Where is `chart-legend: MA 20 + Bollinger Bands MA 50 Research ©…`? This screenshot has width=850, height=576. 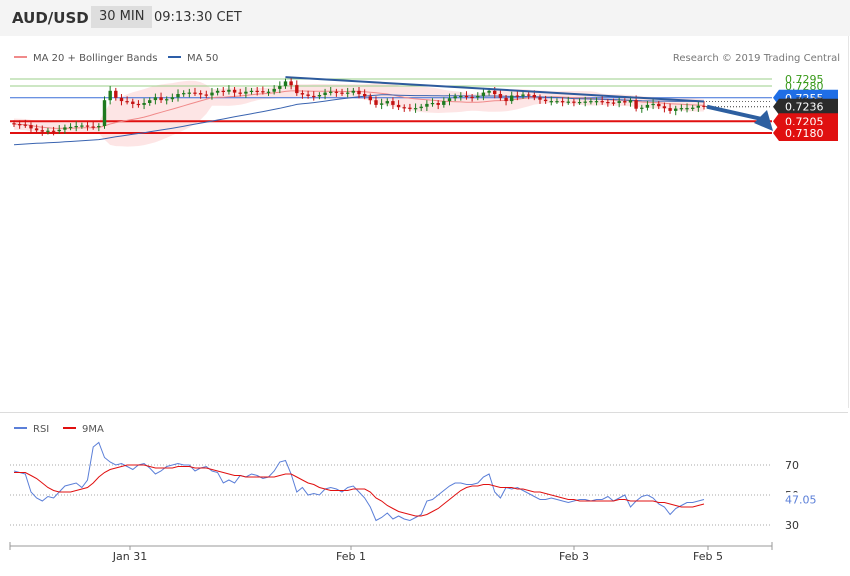
chart-legend: MA 20 + Bollinger Bands MA 50 Research ©… is located at coordinates (427, 58).